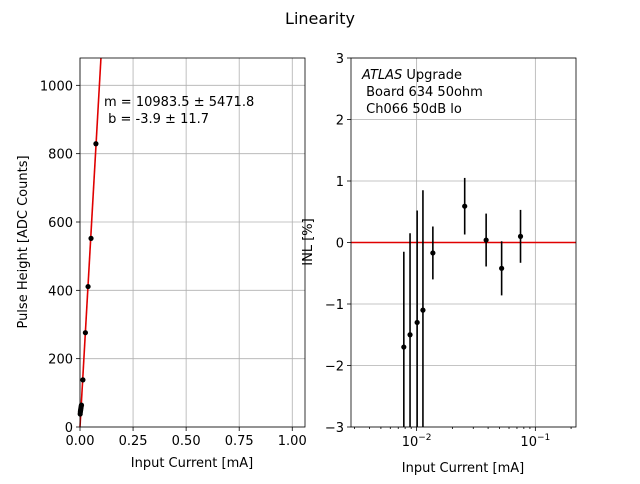 Image resolution: width=640 pixels, height=484 pixels. Describe the element at coordinates (69, 428) in the screenshot. I see `left-plot-ytick-label: 0` at that location.